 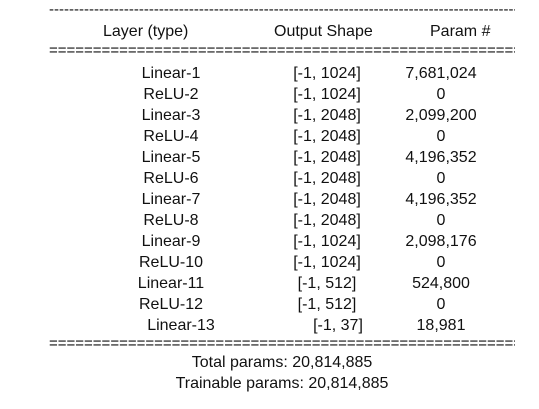 What do you see at coordinates (171, 94) in the screenshot?
I see `layer-name: ReLU-2` at bounding box center [171, 94].